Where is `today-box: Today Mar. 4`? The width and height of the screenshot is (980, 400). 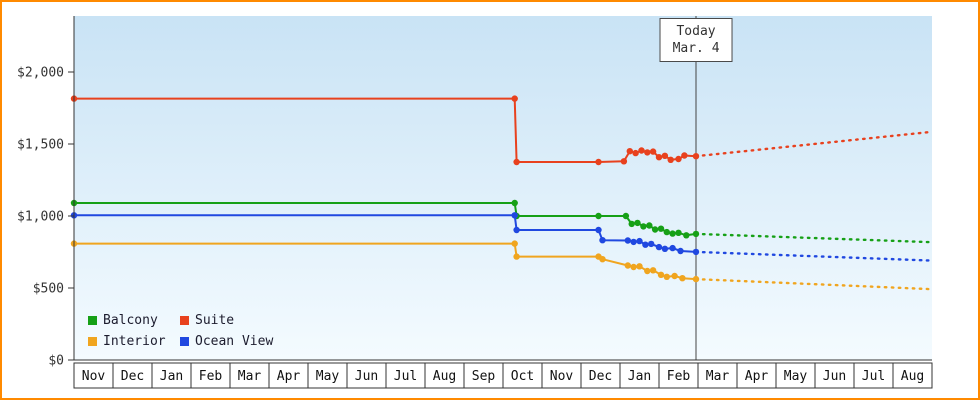 today-box: Today Mar. 4 is located at coordinates (696, 40).